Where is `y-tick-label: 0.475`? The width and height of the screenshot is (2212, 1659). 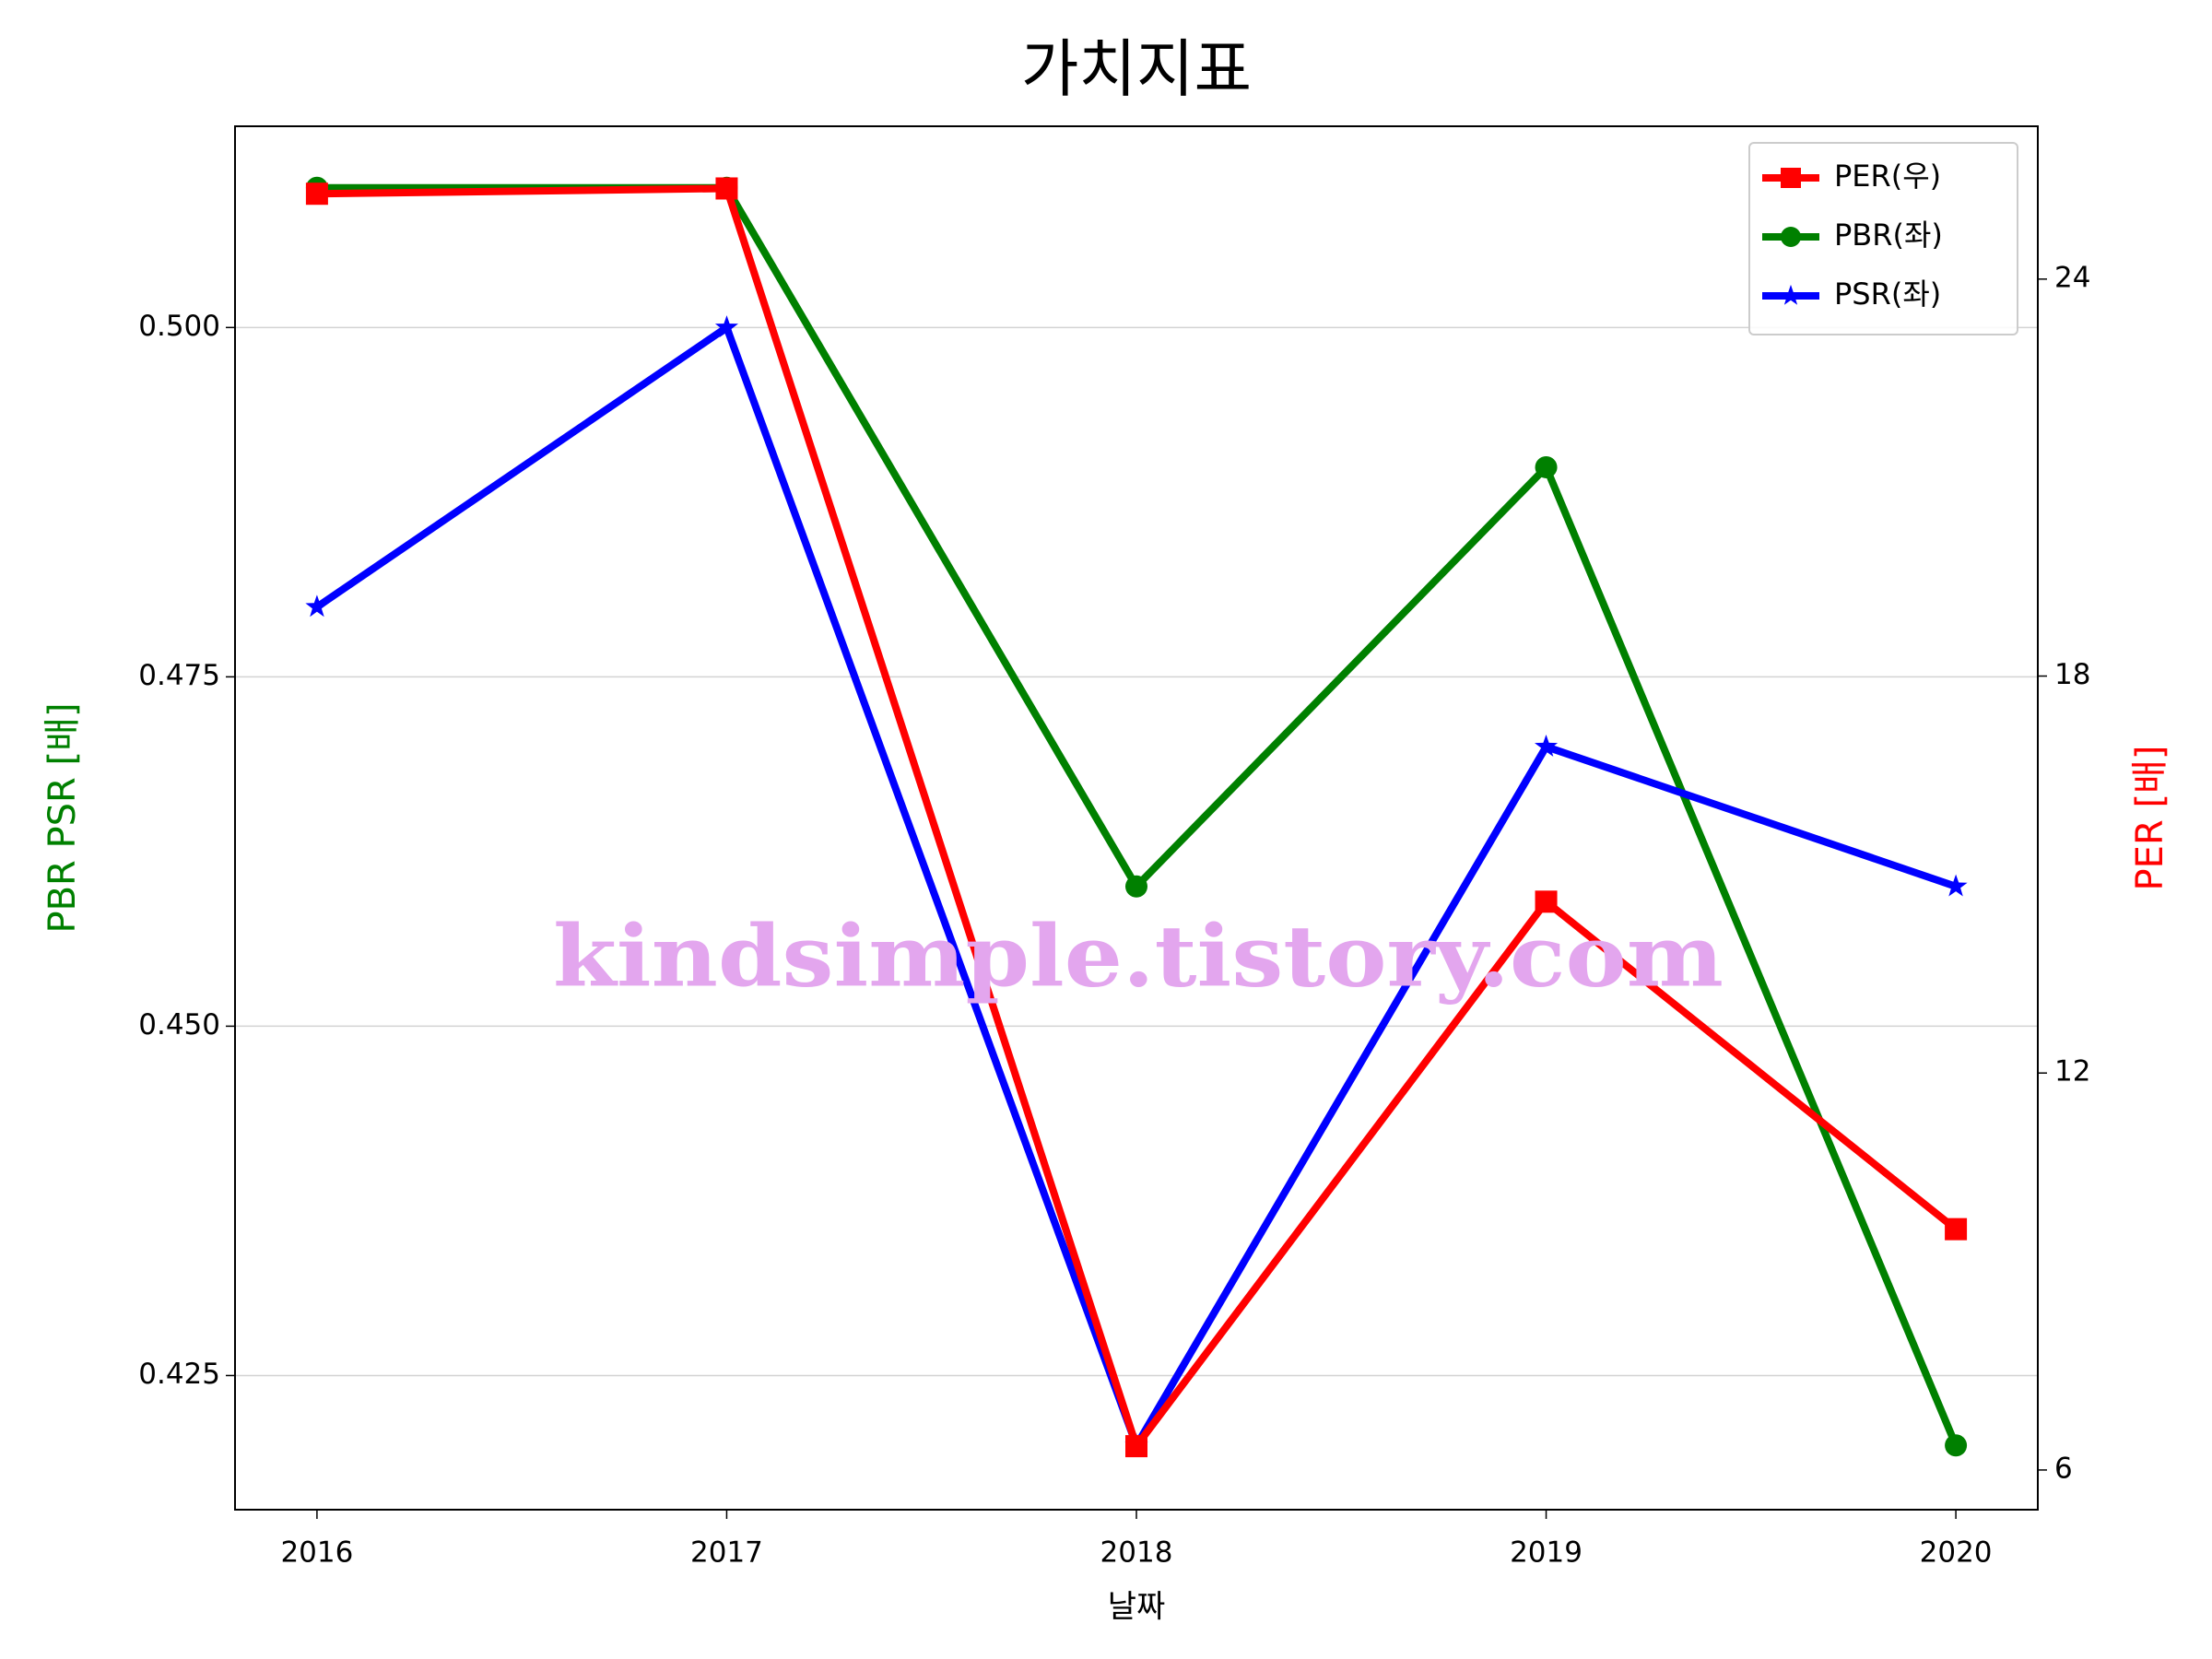
y-tick-label: 0.475 is located at coordinates (179, 675).